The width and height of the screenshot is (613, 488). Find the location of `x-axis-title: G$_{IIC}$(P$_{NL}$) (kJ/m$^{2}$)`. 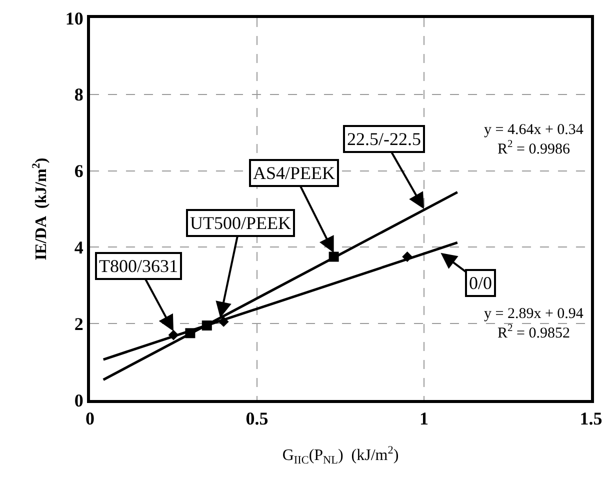

x-axis-title: G$_{IIC}$(P$_{NL}$) (kJ/m$^{2}$) is located at coordinates (340, 455).